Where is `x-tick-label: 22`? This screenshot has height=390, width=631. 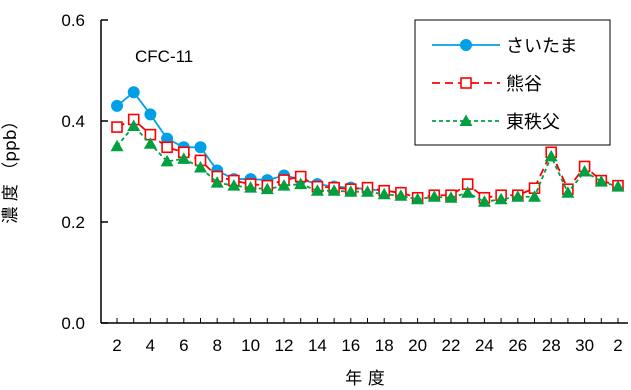
x-tick-label: 22 is located at coordinates (451, 345).